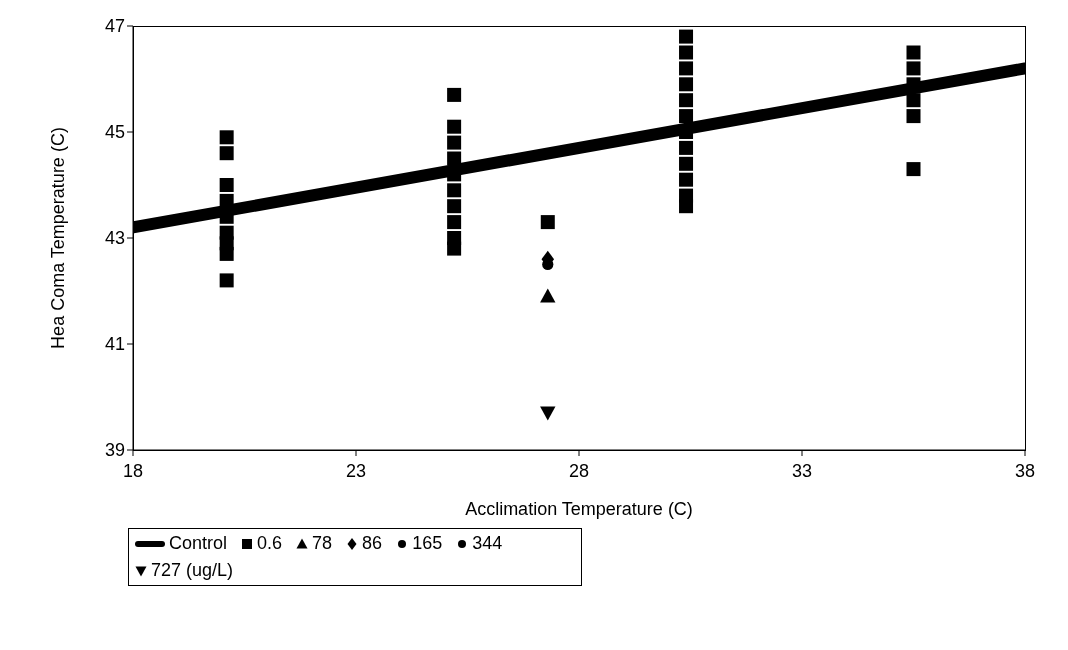 This screenshot has width=1068, height=650. What do you see at coordinates (114, 450) in the screenshot?
I see `y-tick-label: 39` at bounding box center [114, 450].